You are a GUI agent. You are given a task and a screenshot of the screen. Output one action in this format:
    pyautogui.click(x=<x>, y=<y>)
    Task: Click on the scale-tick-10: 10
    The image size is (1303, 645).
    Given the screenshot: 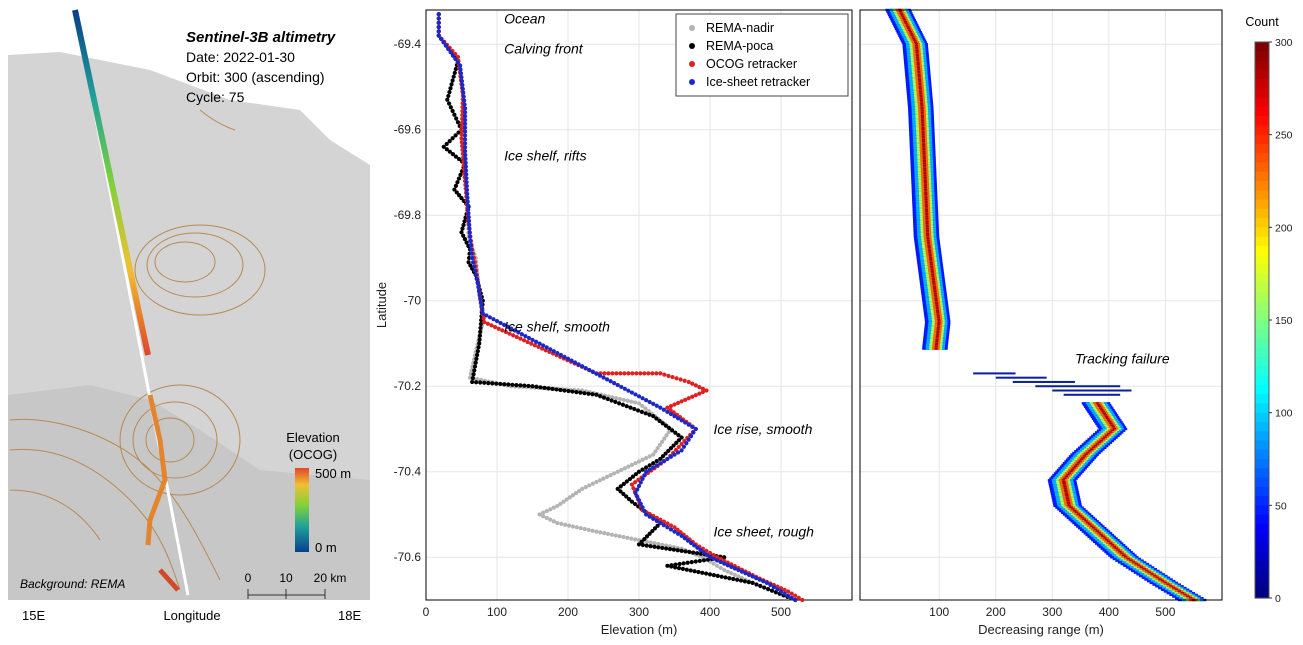 What is the action you would take?
    pyautogui.click(x=286, y=578)
    